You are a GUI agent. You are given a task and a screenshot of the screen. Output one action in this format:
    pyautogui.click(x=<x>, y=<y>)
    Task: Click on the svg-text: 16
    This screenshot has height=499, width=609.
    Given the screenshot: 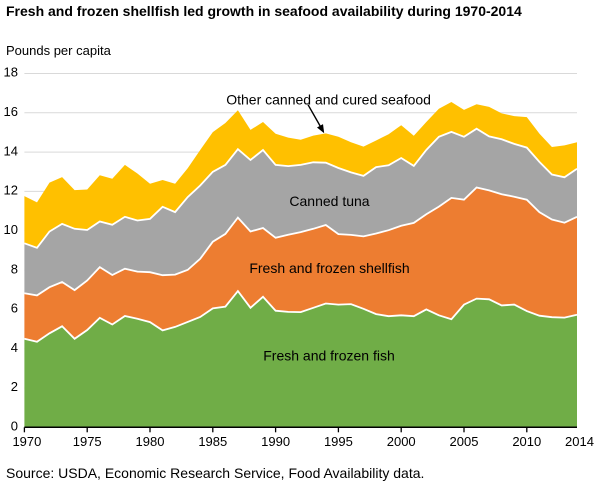 What is the action you would take?
    pyautogui.click(x=11, y=111)
    